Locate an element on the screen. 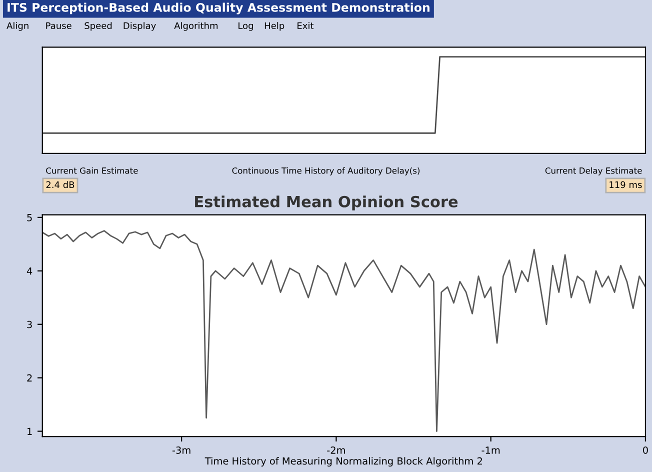  y-tick-label: 3 is located at coordinates (29, 324).